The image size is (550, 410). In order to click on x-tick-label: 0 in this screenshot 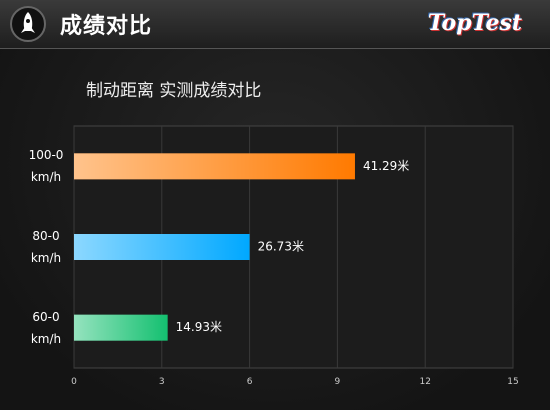, I will do `click(74, 382)`.